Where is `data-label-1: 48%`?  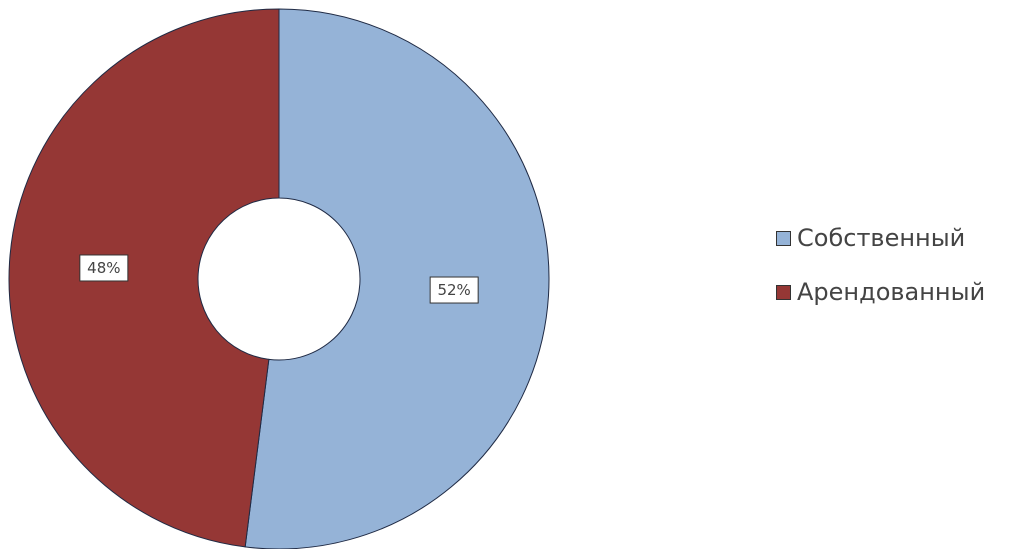
data-label-1: 48% is located at coordinates (104, 268).